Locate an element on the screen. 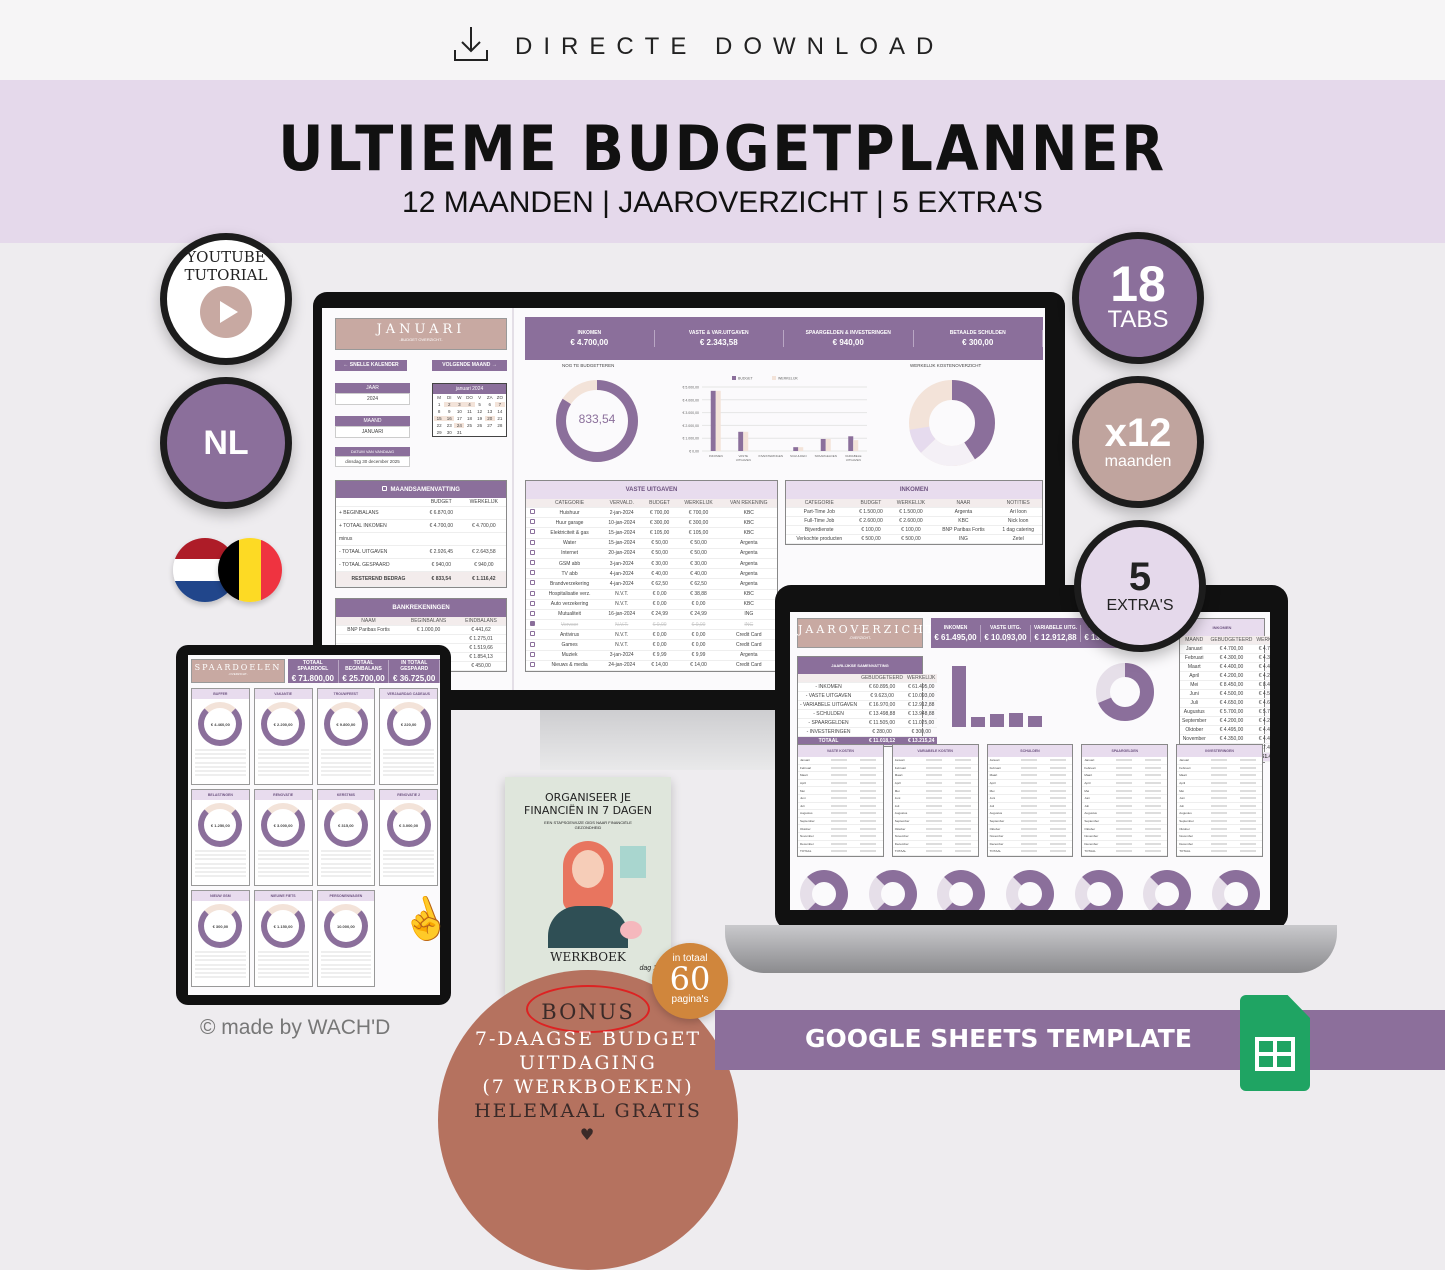  calendar-day: 17 is located at coordinates (459, 418).